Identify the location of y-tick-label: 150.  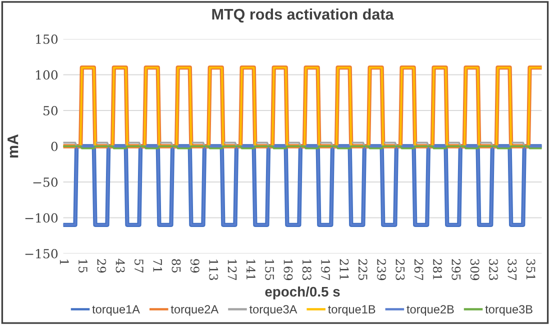
(47, 39).